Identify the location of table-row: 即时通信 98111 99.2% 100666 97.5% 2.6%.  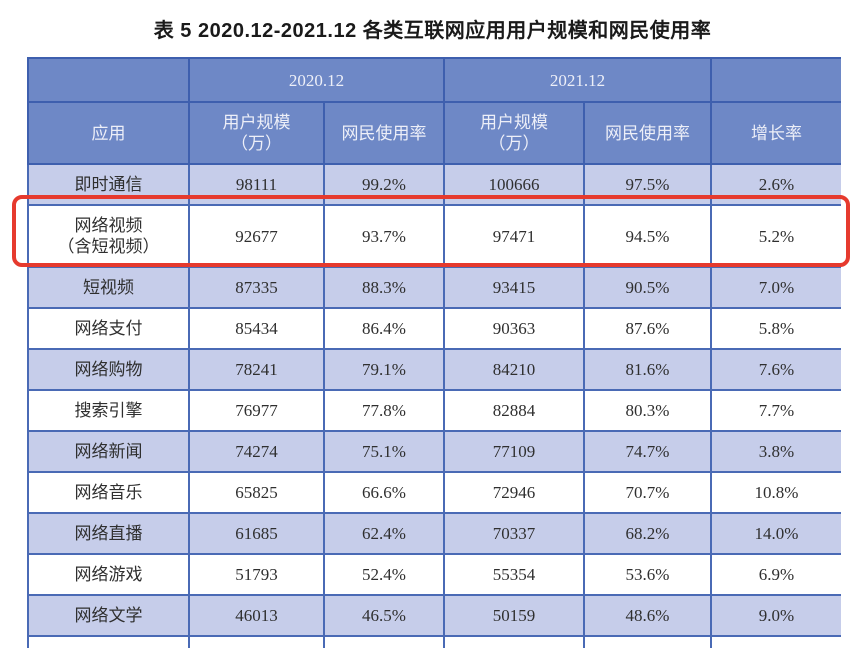
(434, 184).